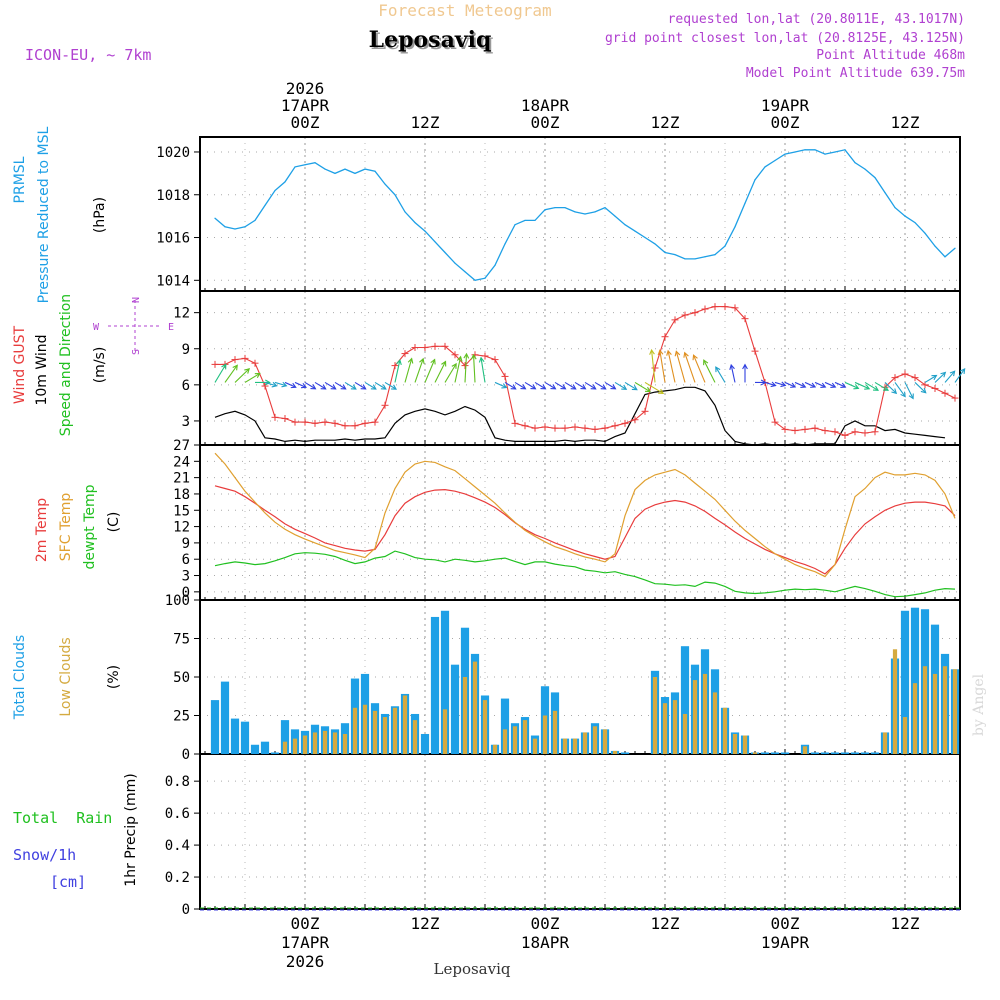 This screenshot has width=1000, height=1000. What do you see at coordinates (177, 878) in the screenshot?
I see `y-tick-label: 0.2` at bounding box center [177, 878].